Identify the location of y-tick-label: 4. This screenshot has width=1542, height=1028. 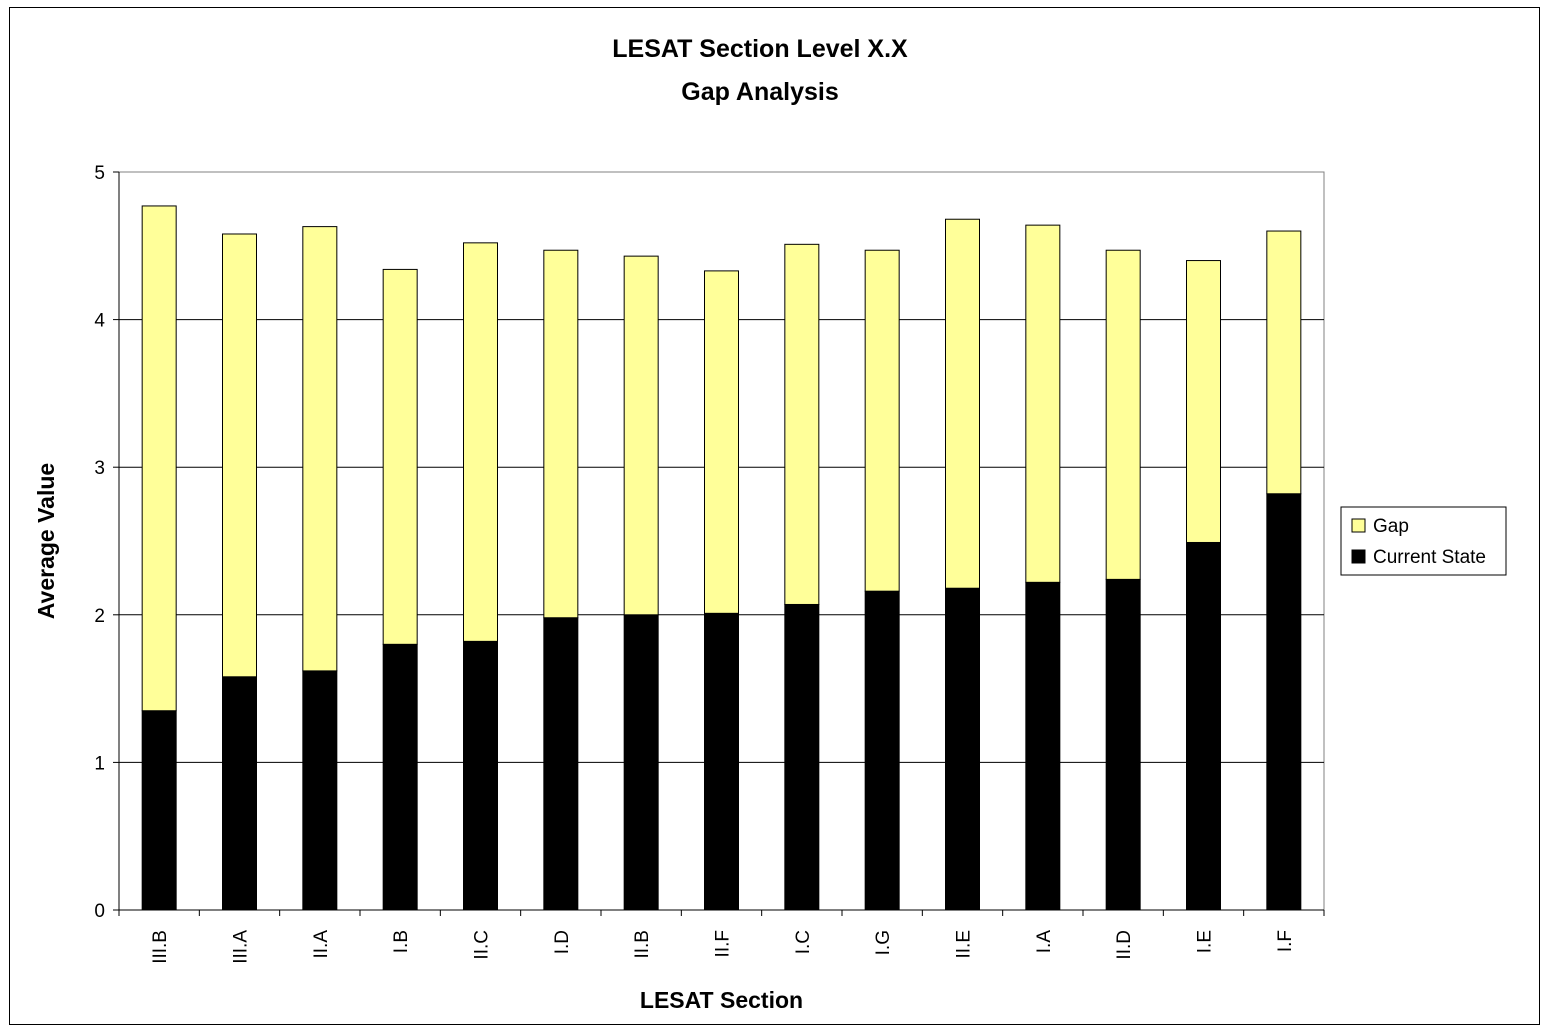
(99, 321).